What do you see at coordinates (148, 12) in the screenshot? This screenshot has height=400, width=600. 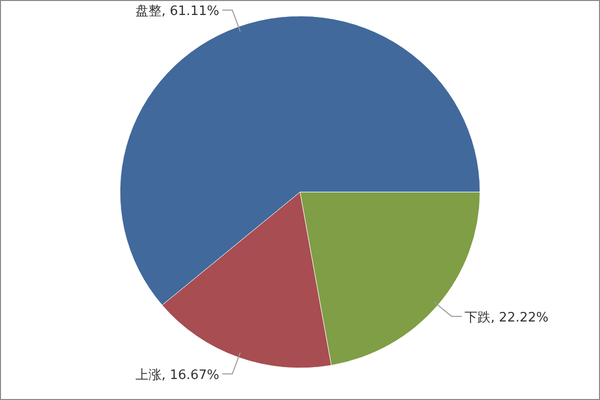 I see `slice-label: 盘整` at bounding box center [148, 12].